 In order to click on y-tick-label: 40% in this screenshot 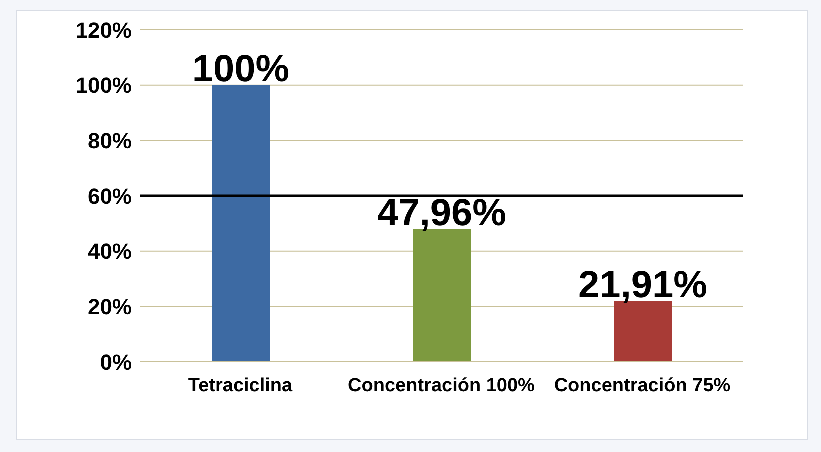, I will do `click(110, 251)`.